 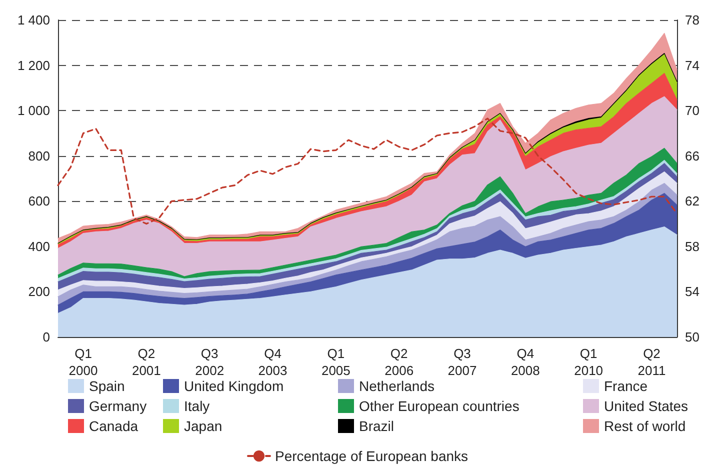 What do you see at coordinates (33, 20) in the screenshot?
I see `y-tick-label: 1 400` at bounding box center [33, 20].